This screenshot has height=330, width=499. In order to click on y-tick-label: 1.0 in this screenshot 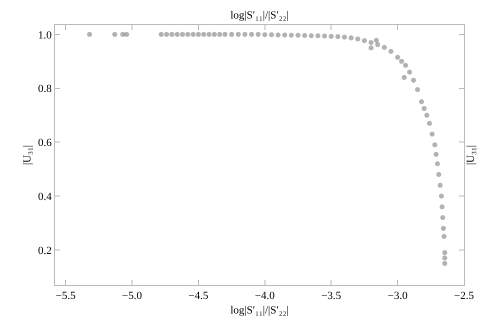, I will do `click(45, 35)`.